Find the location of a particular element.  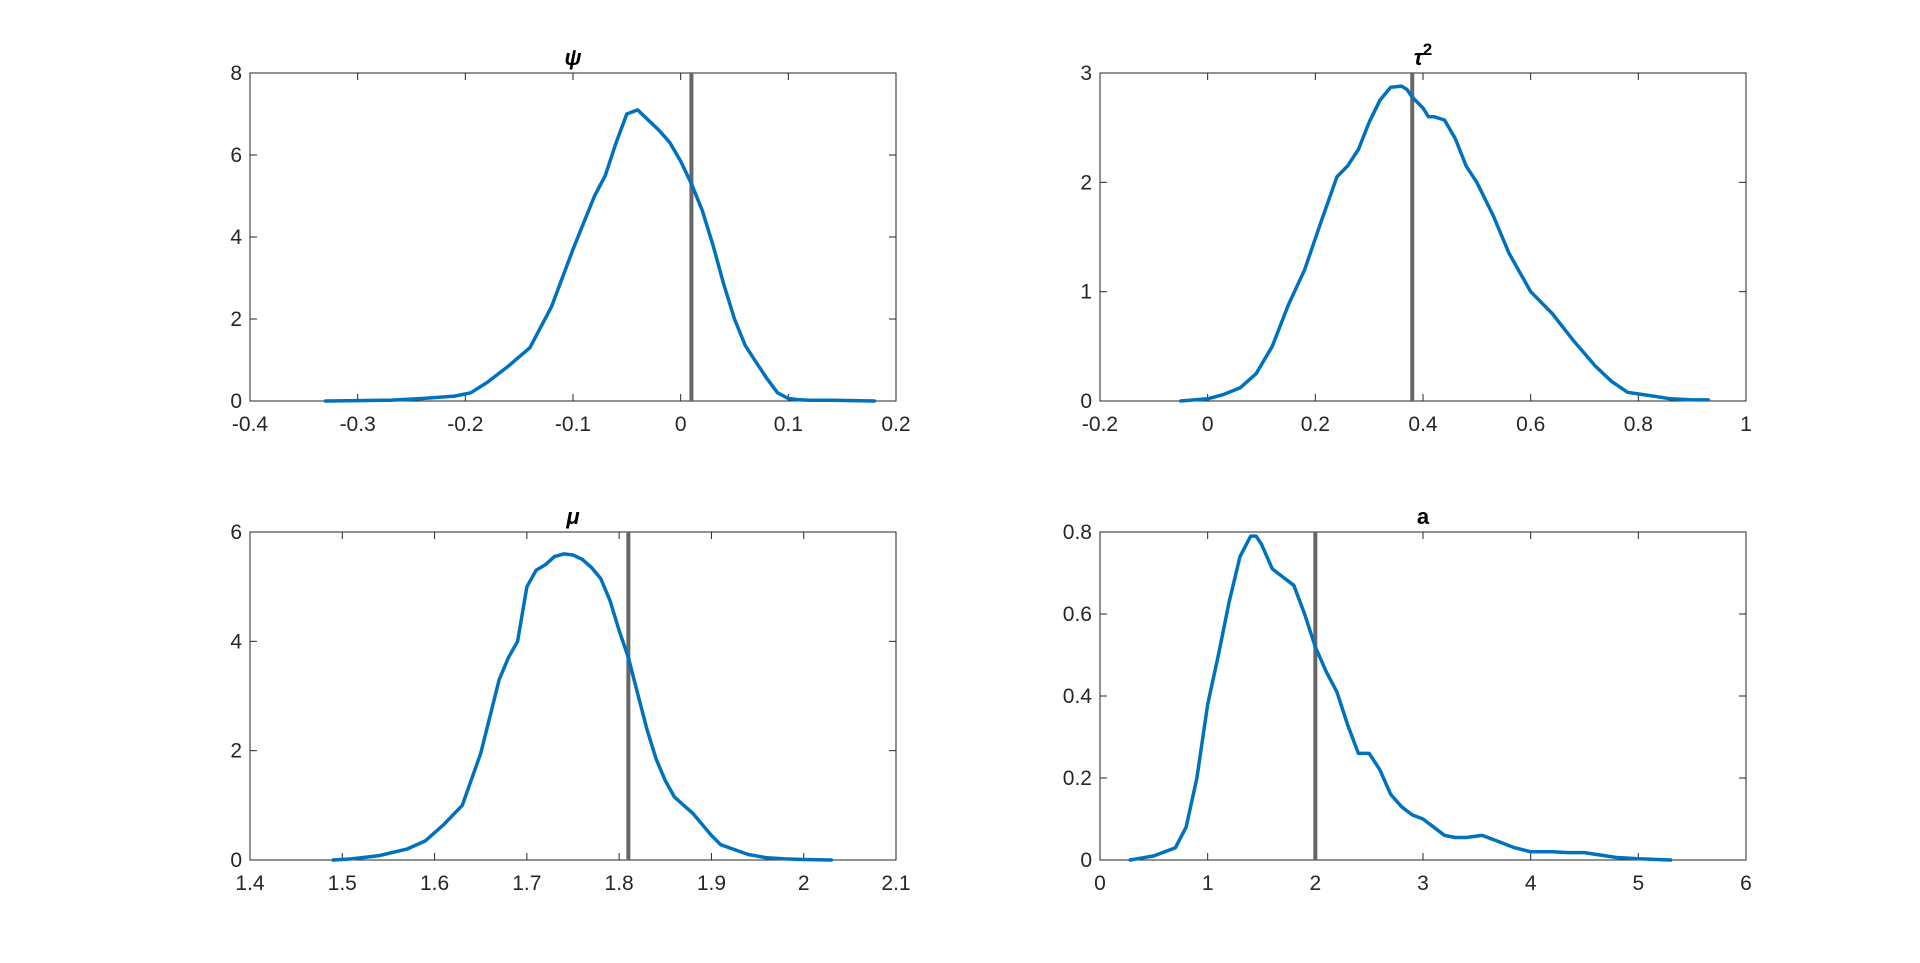

panel-title: a is located at coordinates (1423, 516).